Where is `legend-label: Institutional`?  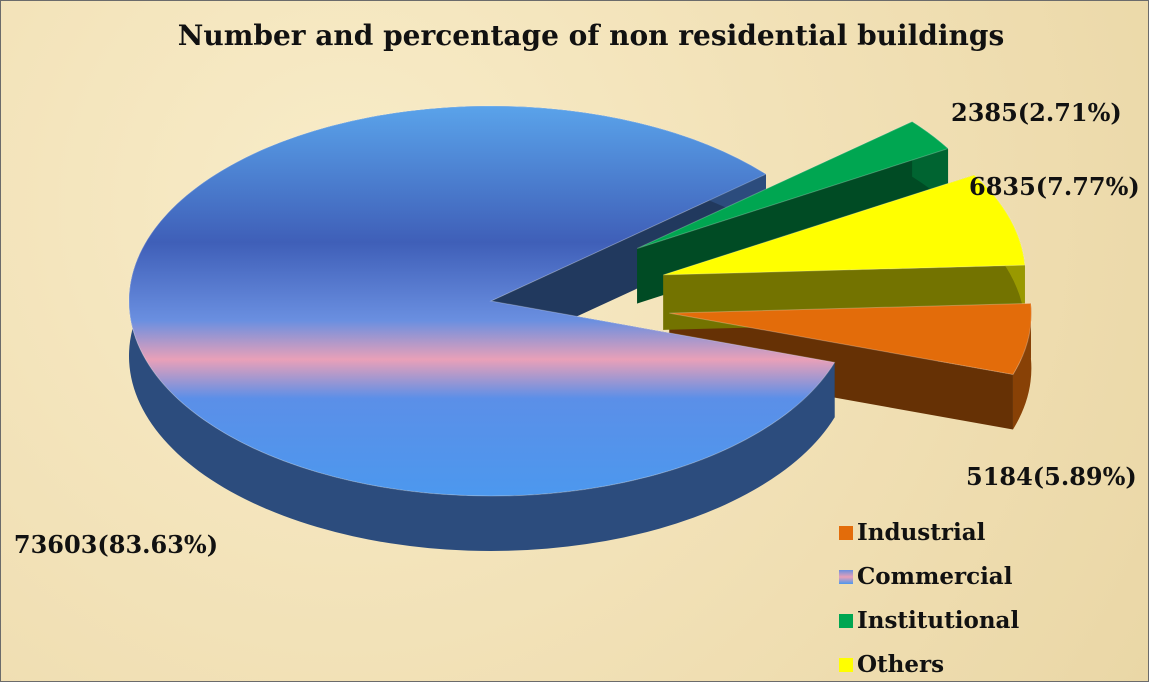
legend-label: Institutional is located at coordinates (938, 620).